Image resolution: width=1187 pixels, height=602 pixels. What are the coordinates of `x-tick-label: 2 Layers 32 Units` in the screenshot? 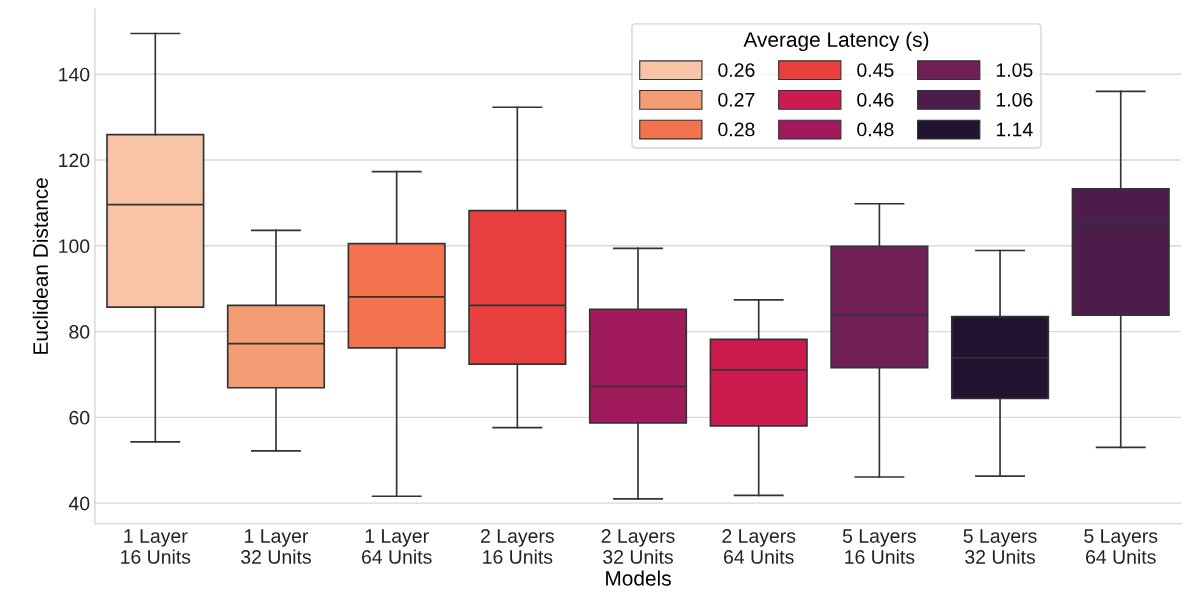 It's located at (638, 546).